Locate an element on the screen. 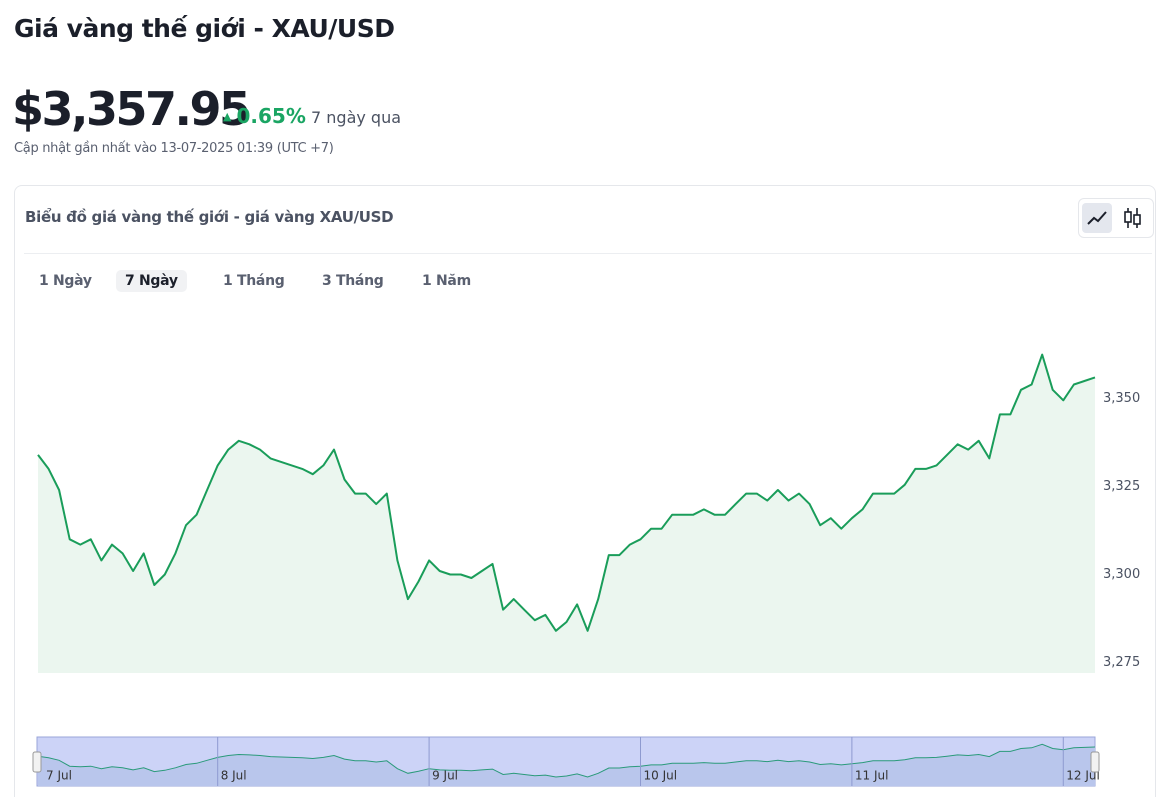 This screenshot has width=1156, height=797. page-title: Giá vàng thế giới - XAU/USD is located at coordinates (204, 28).